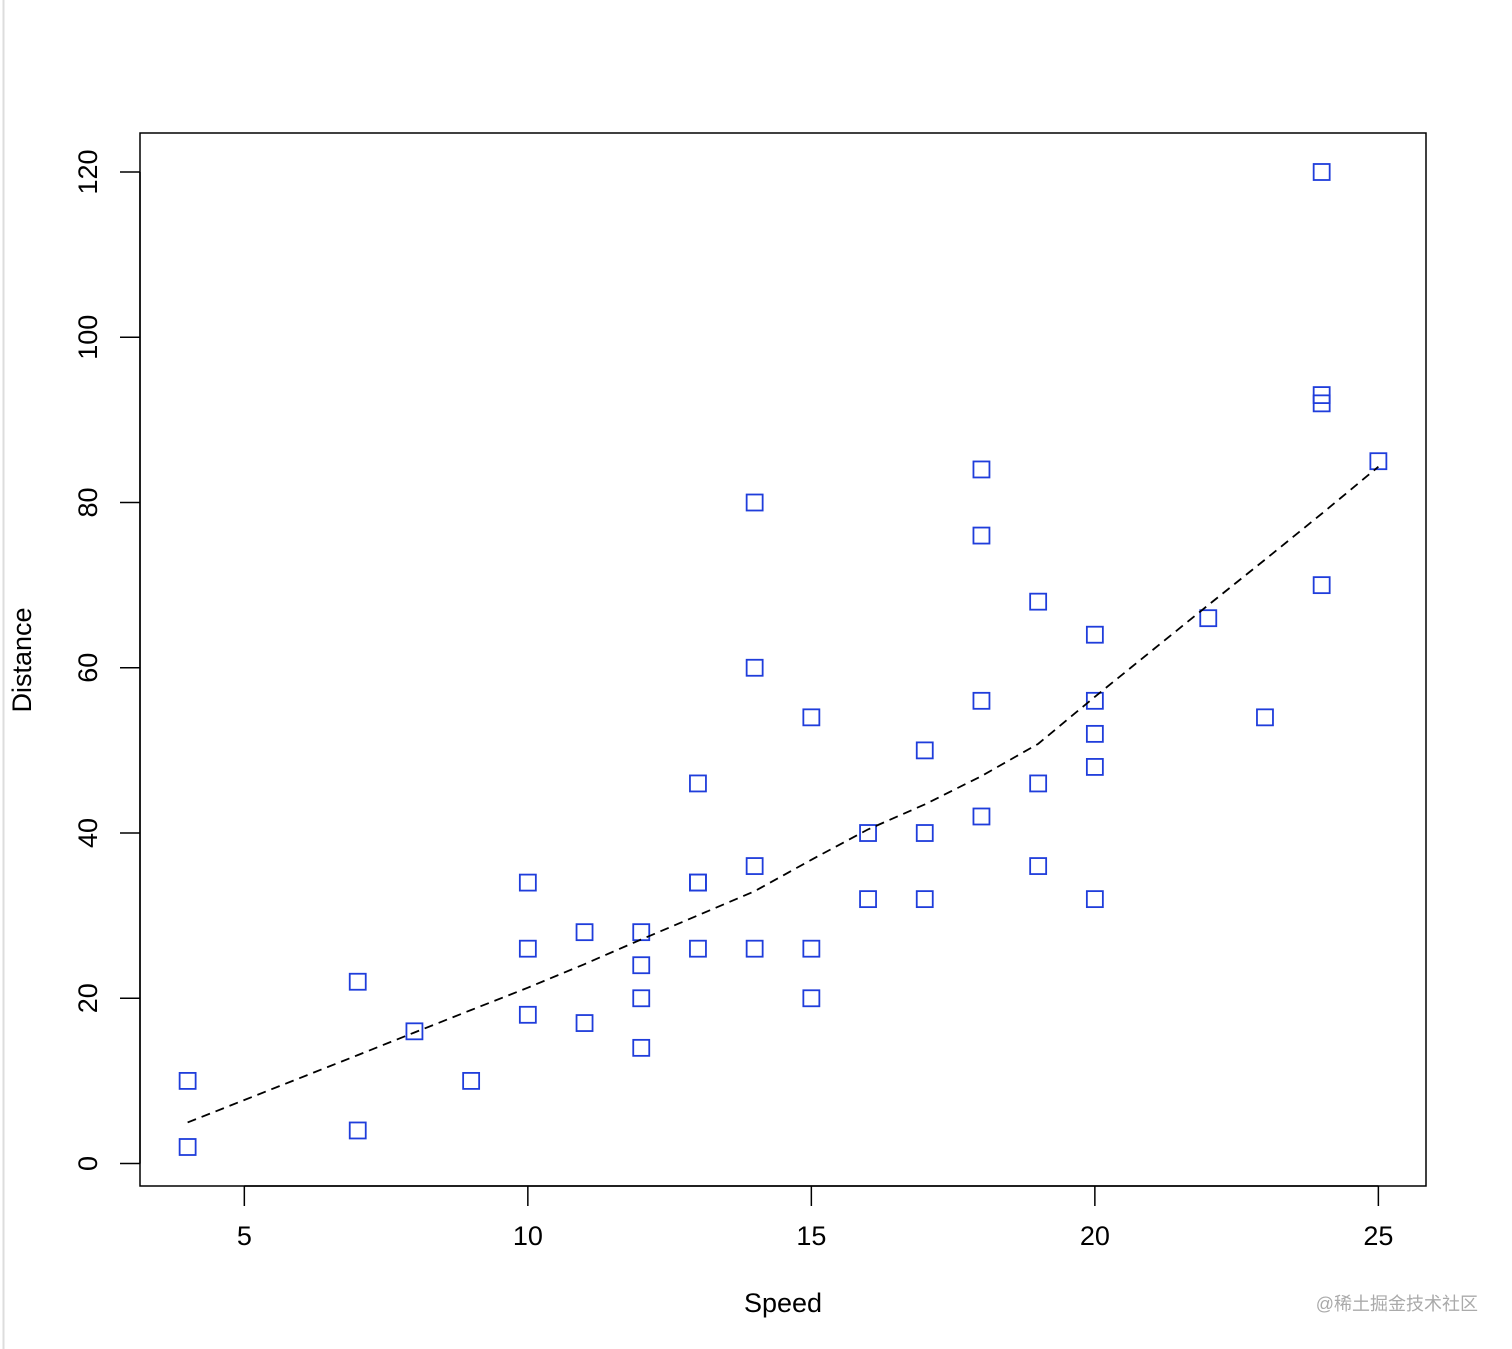  What do you see at coordinates (1378, 1236) in the screenshot?
I see `x-tick-label: 25` at bounding box center [1378, 1236].